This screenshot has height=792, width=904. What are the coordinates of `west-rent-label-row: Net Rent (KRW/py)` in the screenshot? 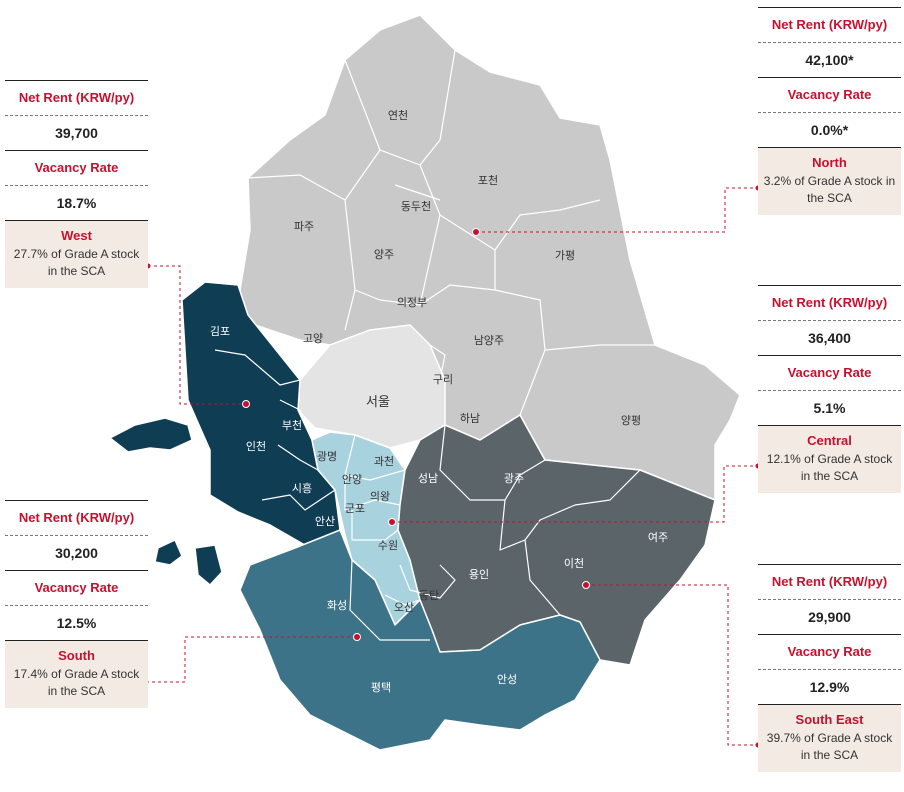 It's located at (76, 97).